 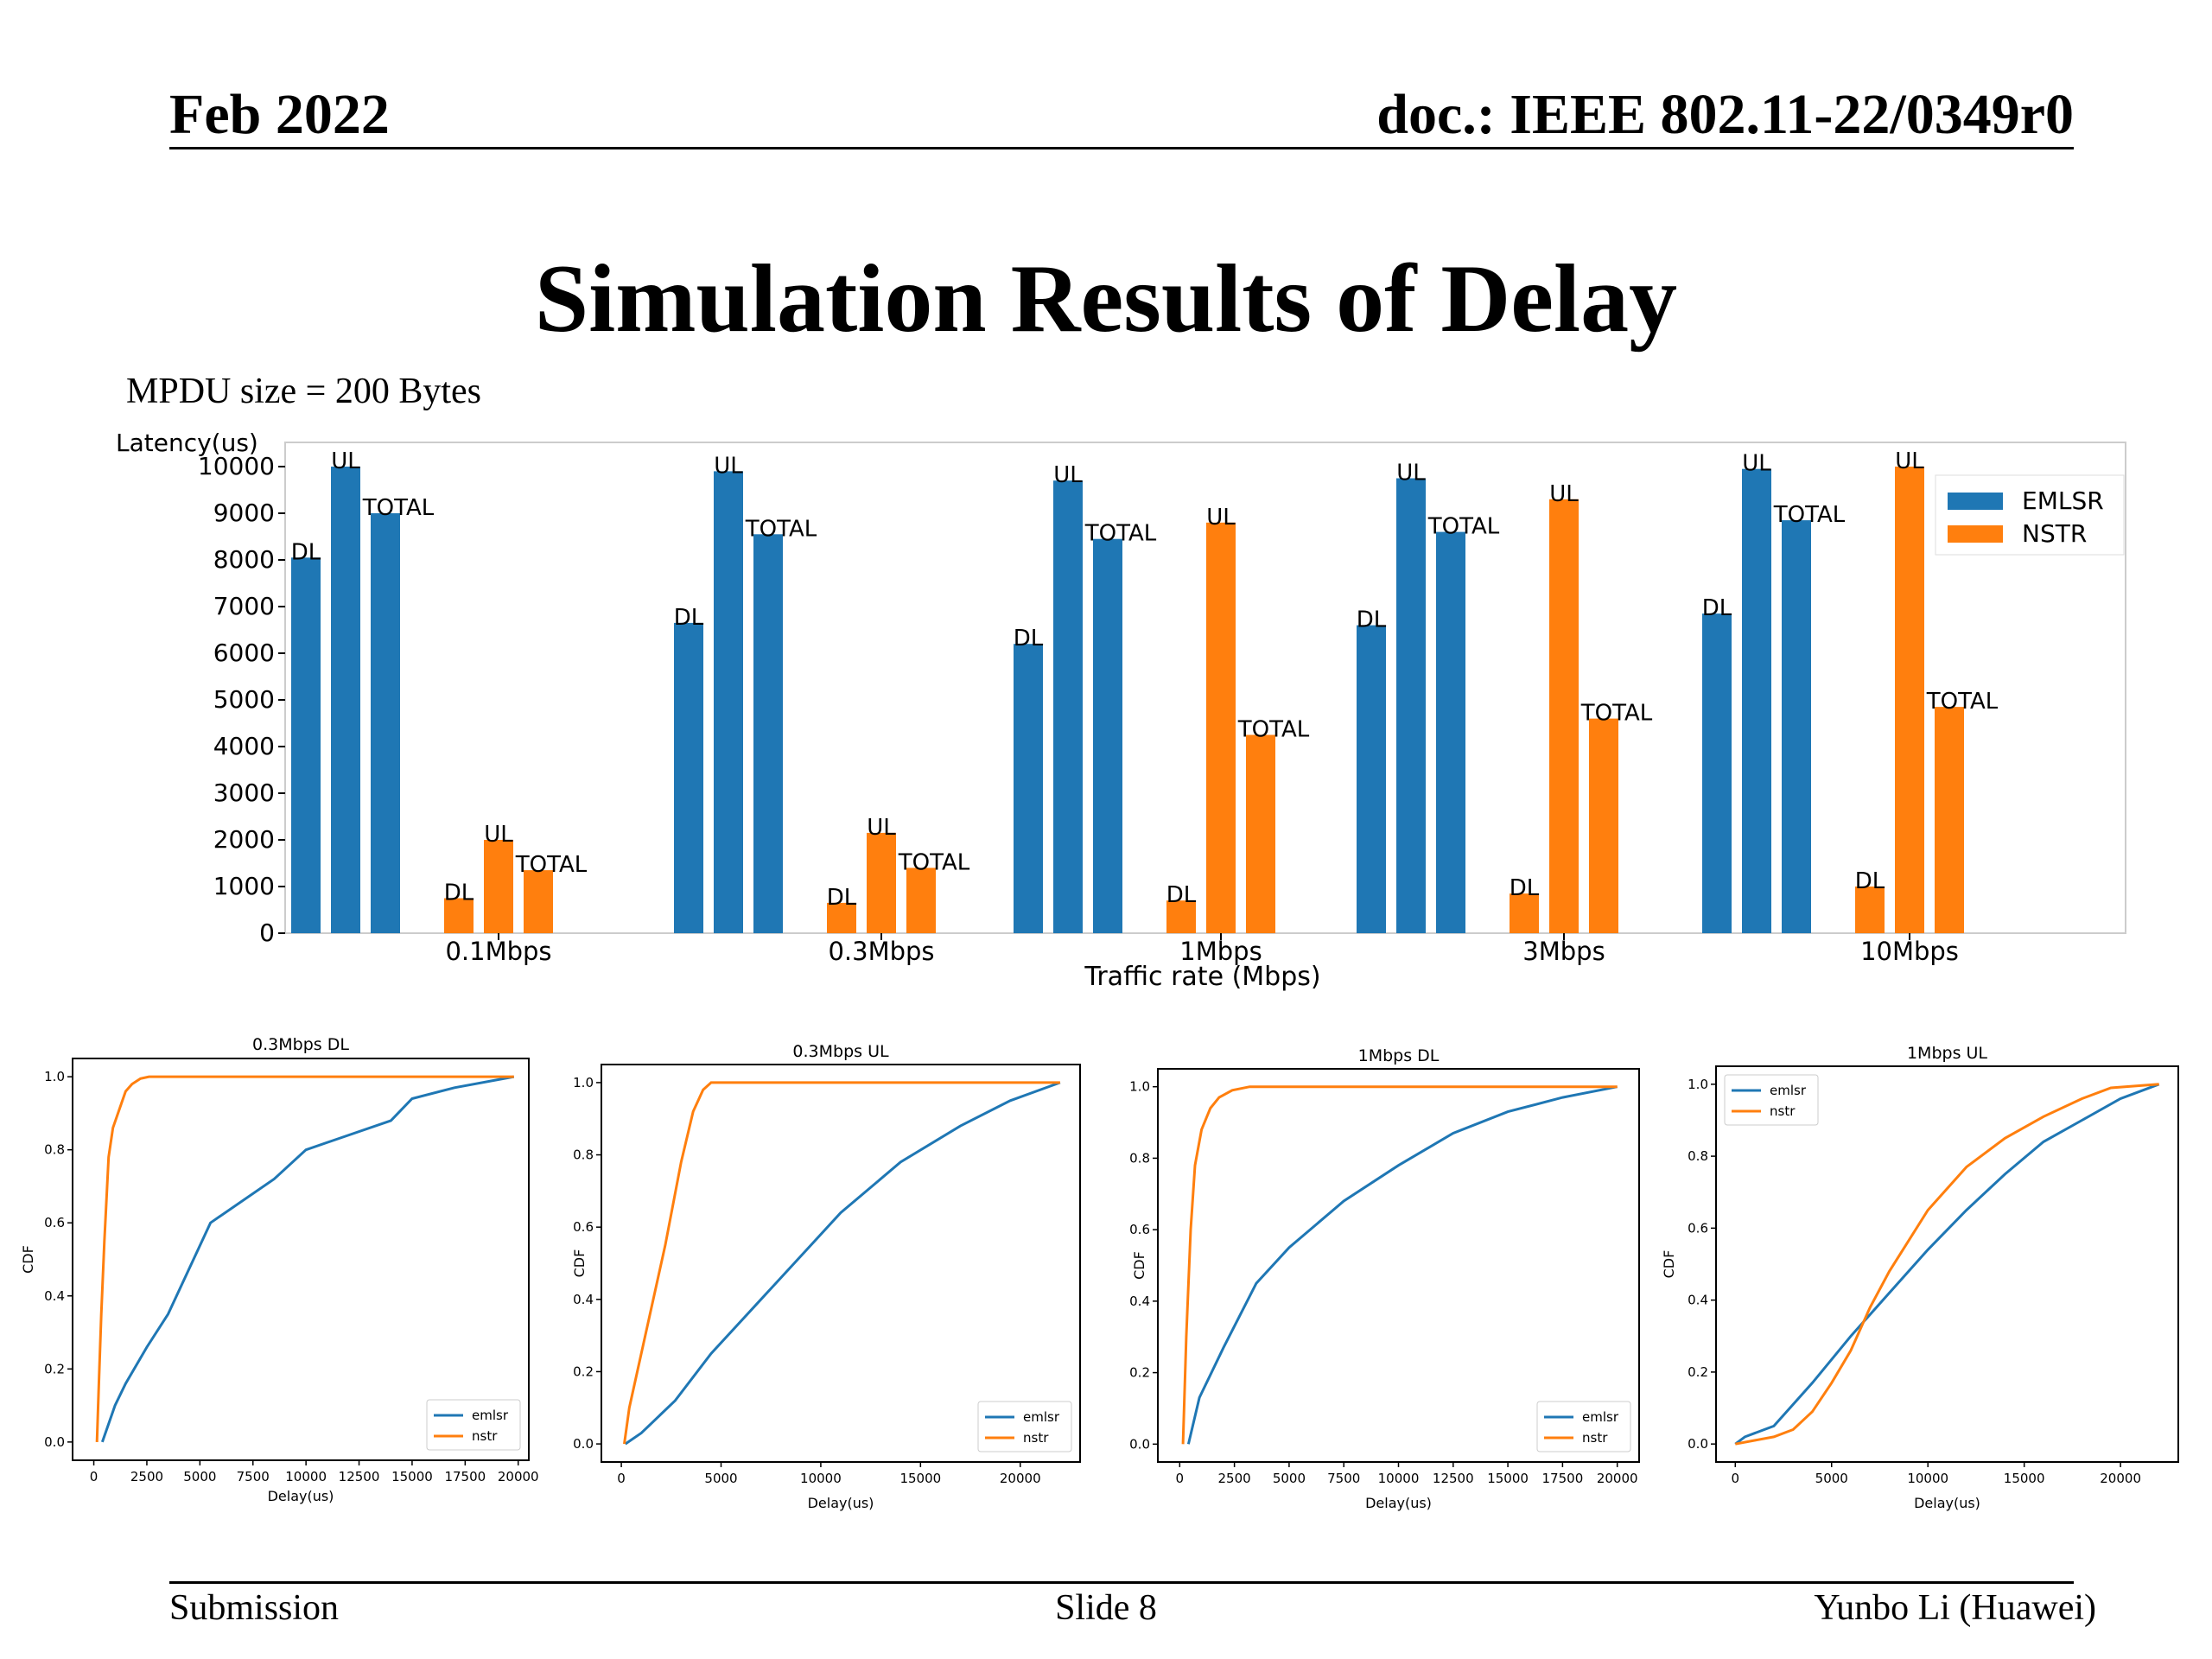 What do you see at coordinates (1121, 148) in the screenshot?
I see `header-rule` at bounding box center [1121, 148].